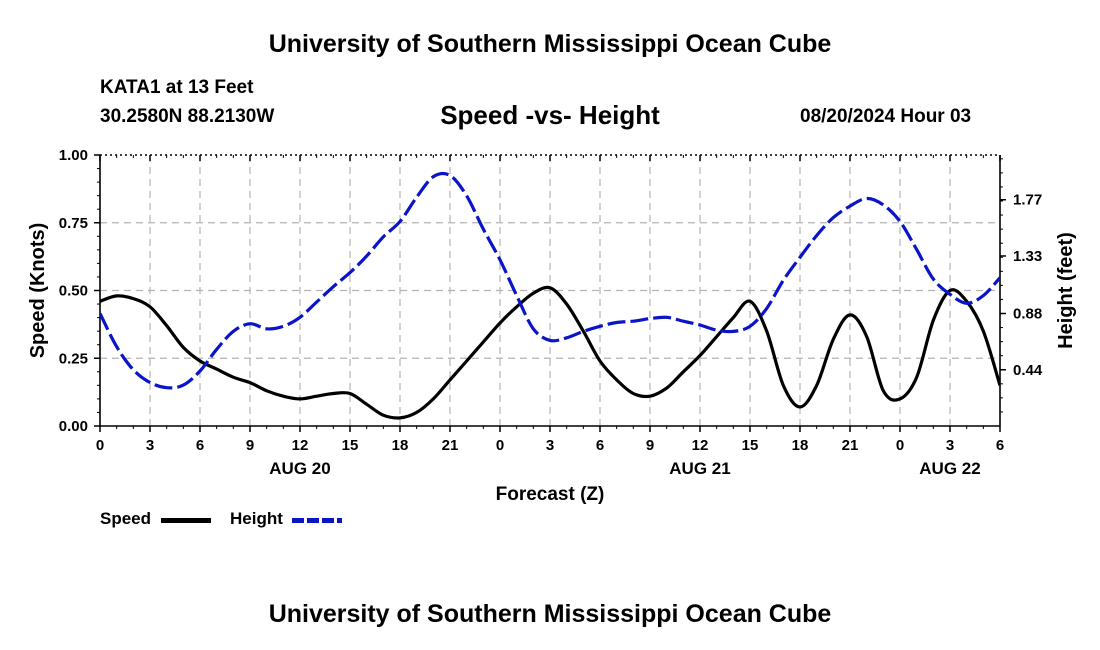  I want to click on y-left-tick-label: 1.00, so click(73, 155).